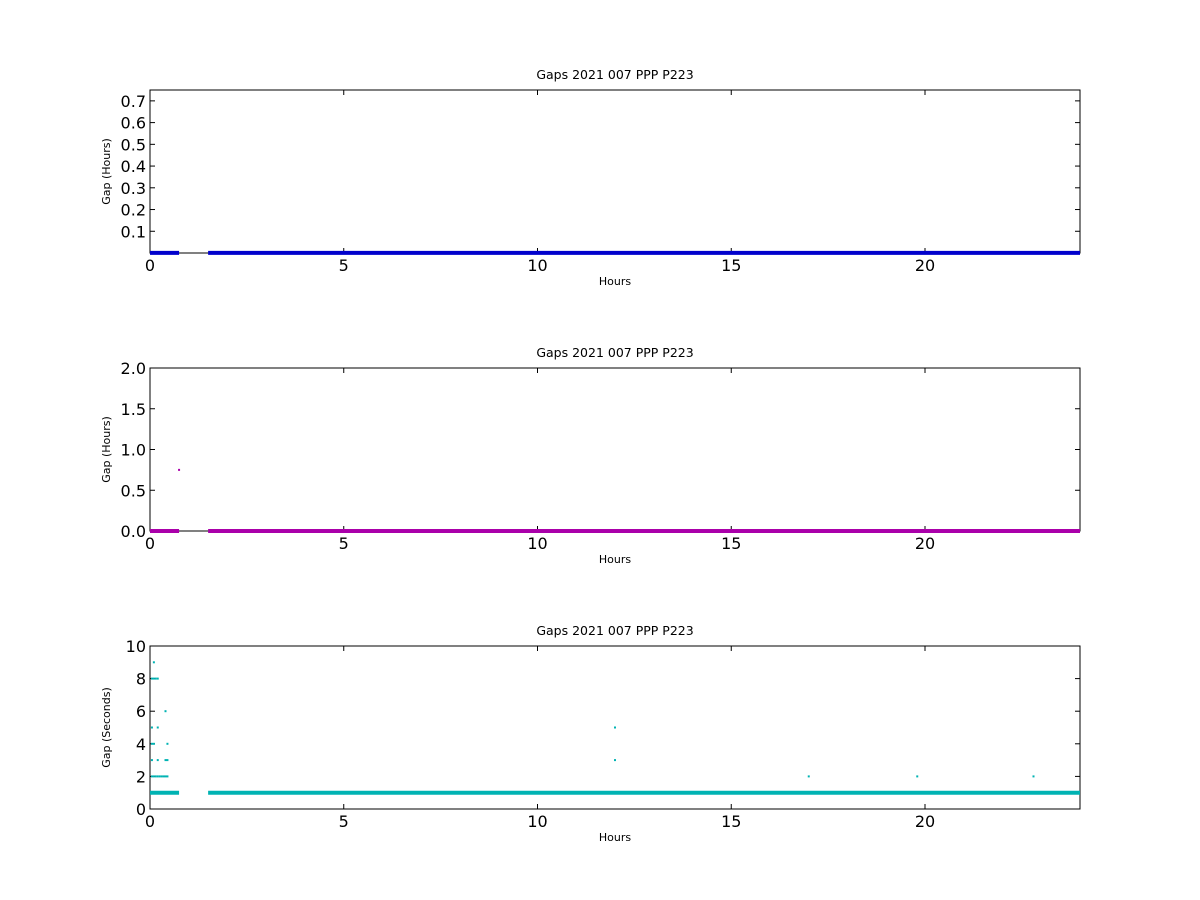 The image size is (1200, 900). Describe the element at coordinates (133, 188) in the screenshot. I see `y-tick-label: 0.3` at that location.